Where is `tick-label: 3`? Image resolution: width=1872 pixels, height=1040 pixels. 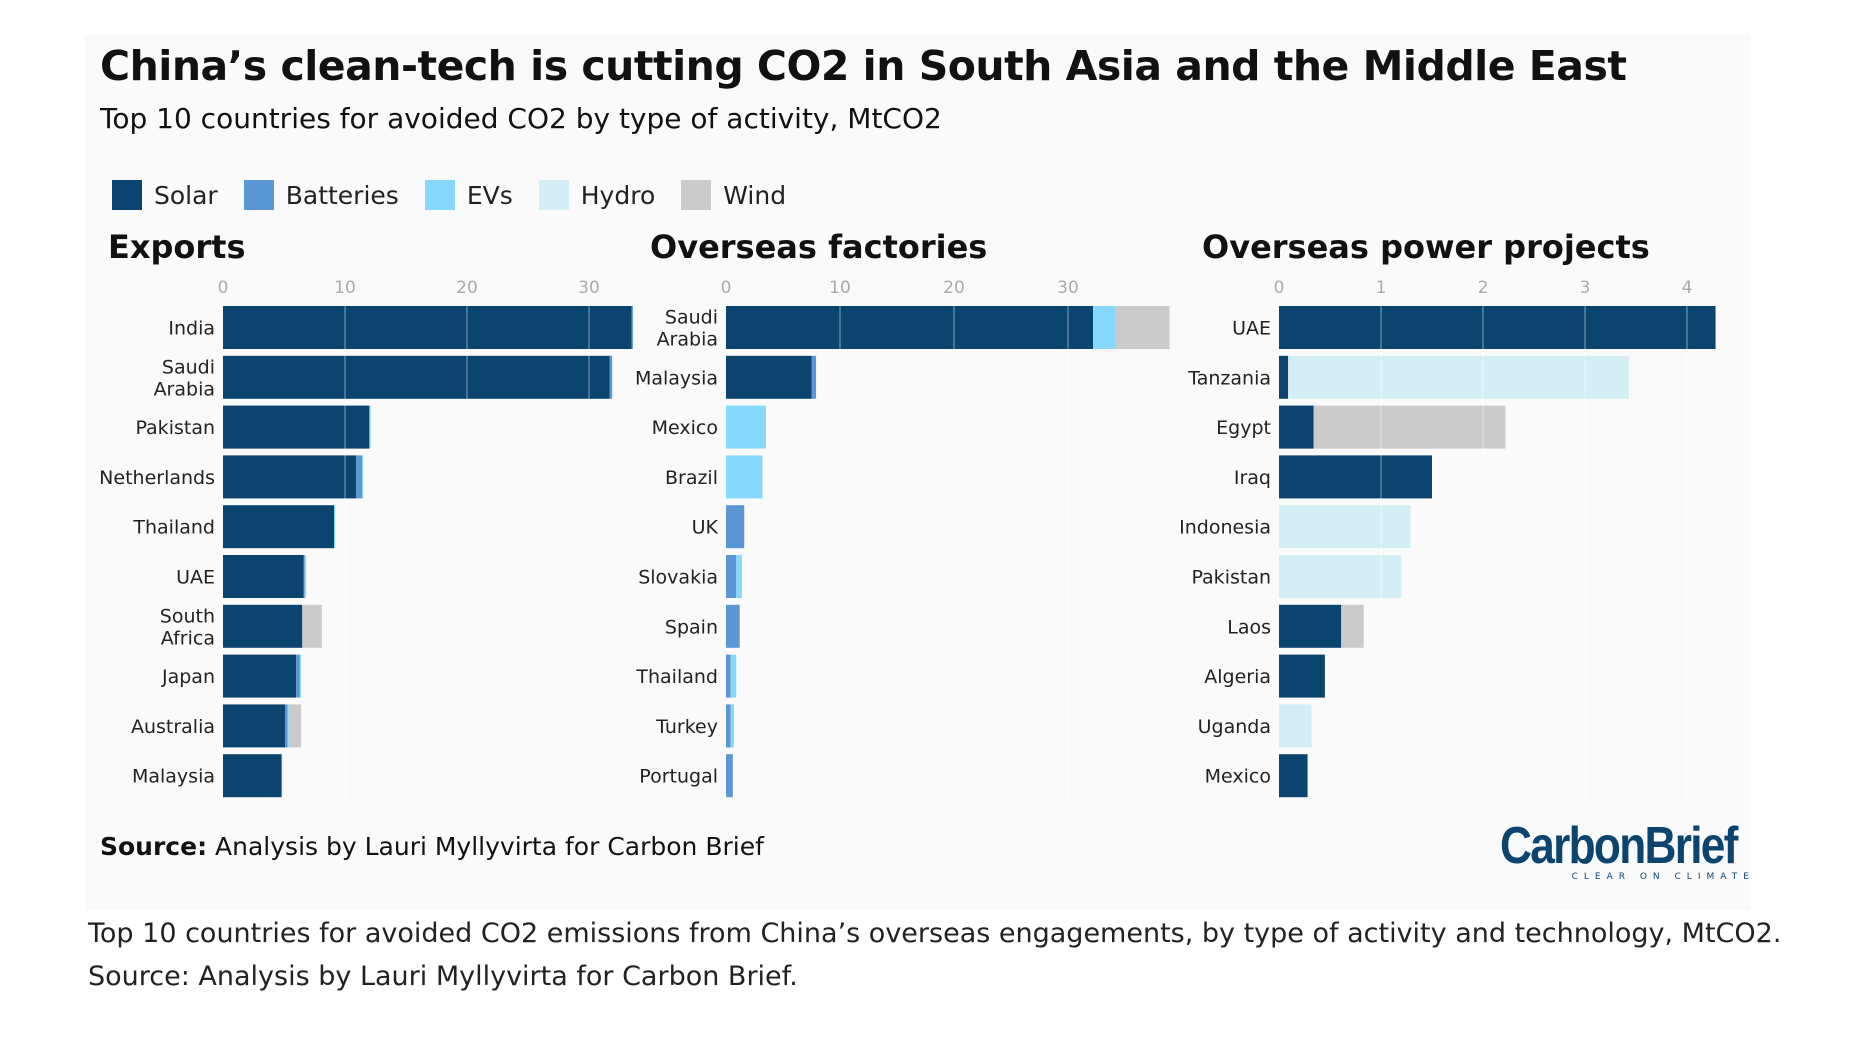 tick-label: 3 is located at coordinates (1585, 288).